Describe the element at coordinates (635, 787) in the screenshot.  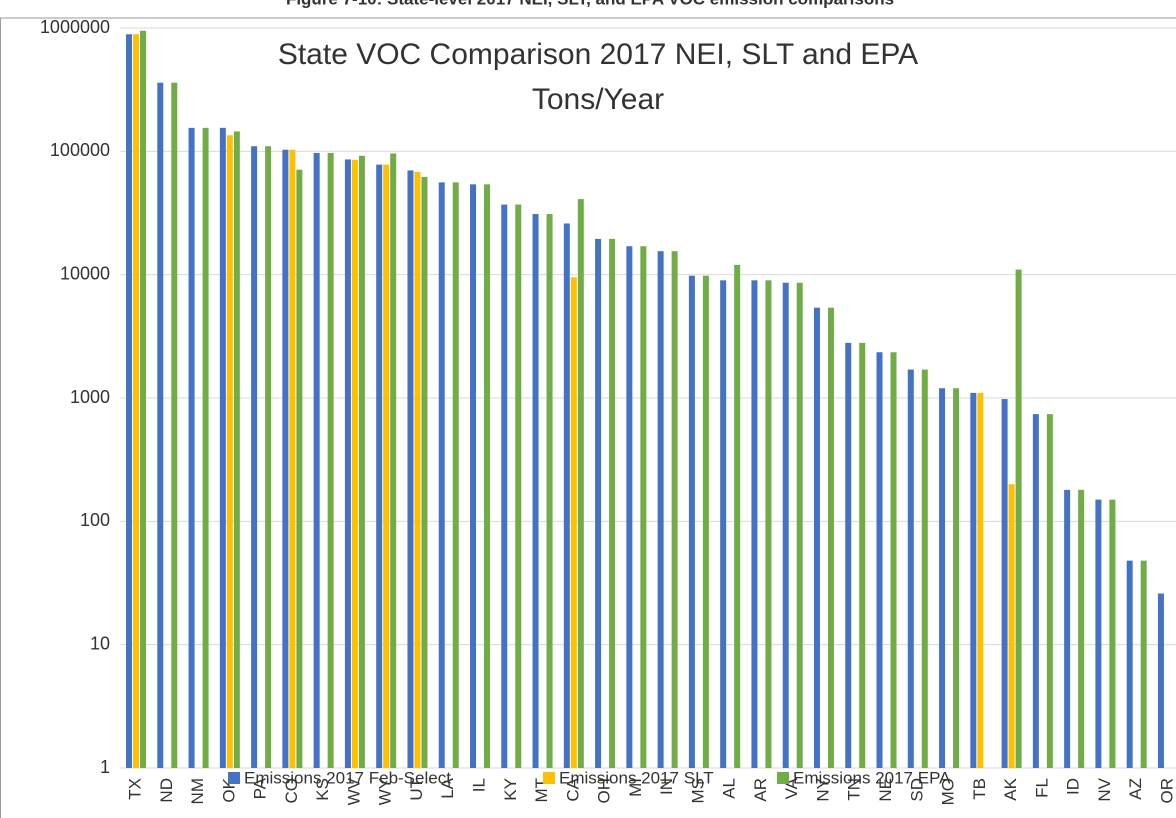
I see `x-tick-label: MI` at that location.